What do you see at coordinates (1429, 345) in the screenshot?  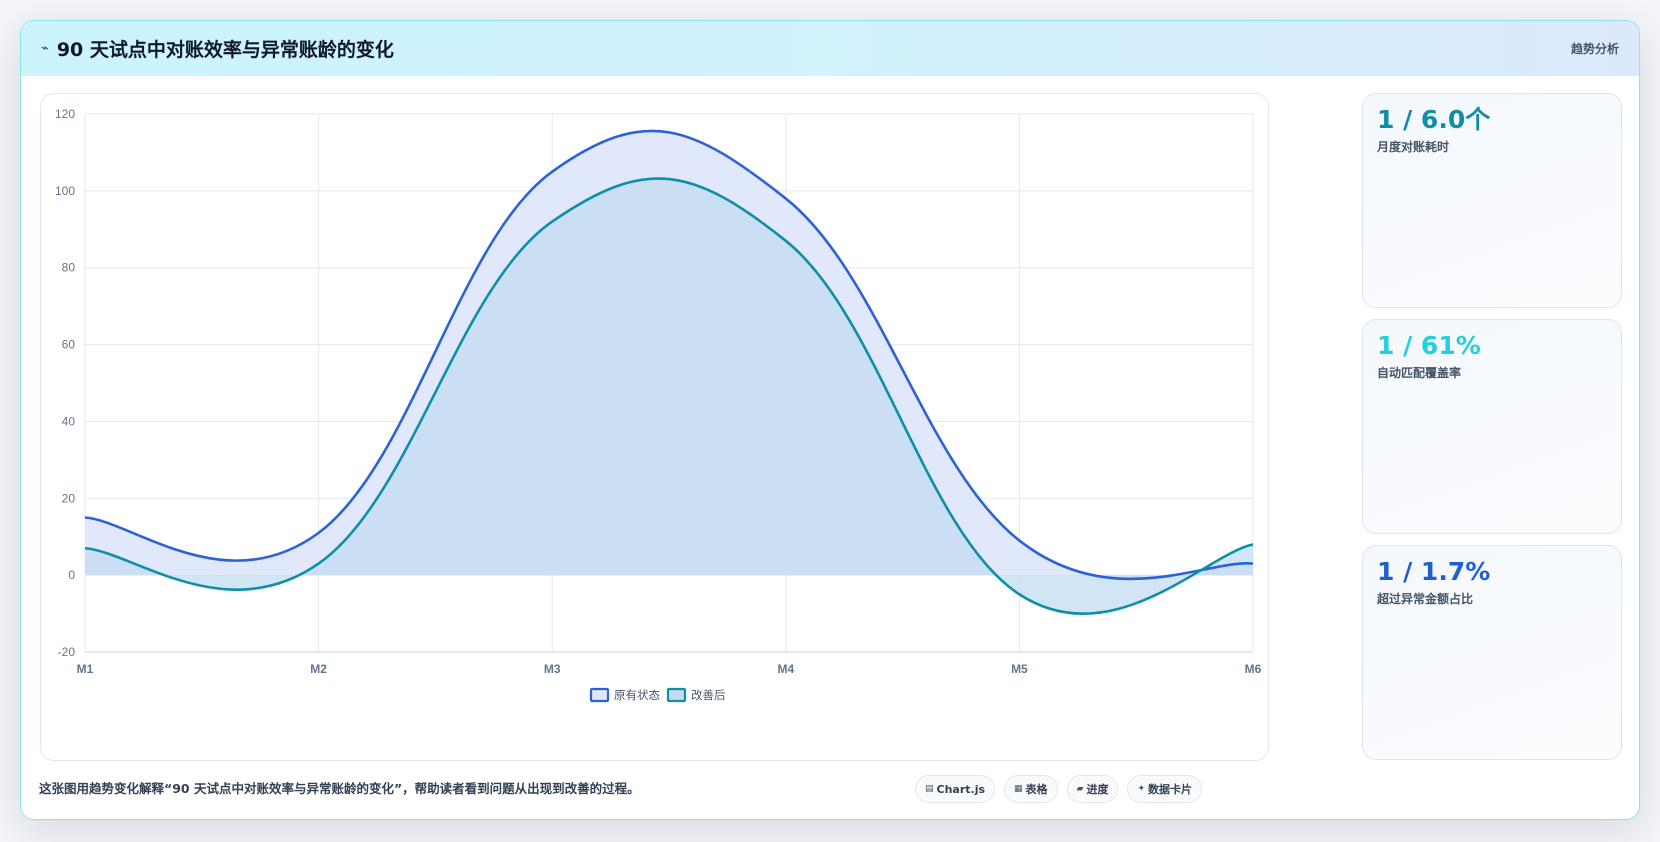 I see `stat-value: 1 / 61%` at bounding box center [1429, 345].